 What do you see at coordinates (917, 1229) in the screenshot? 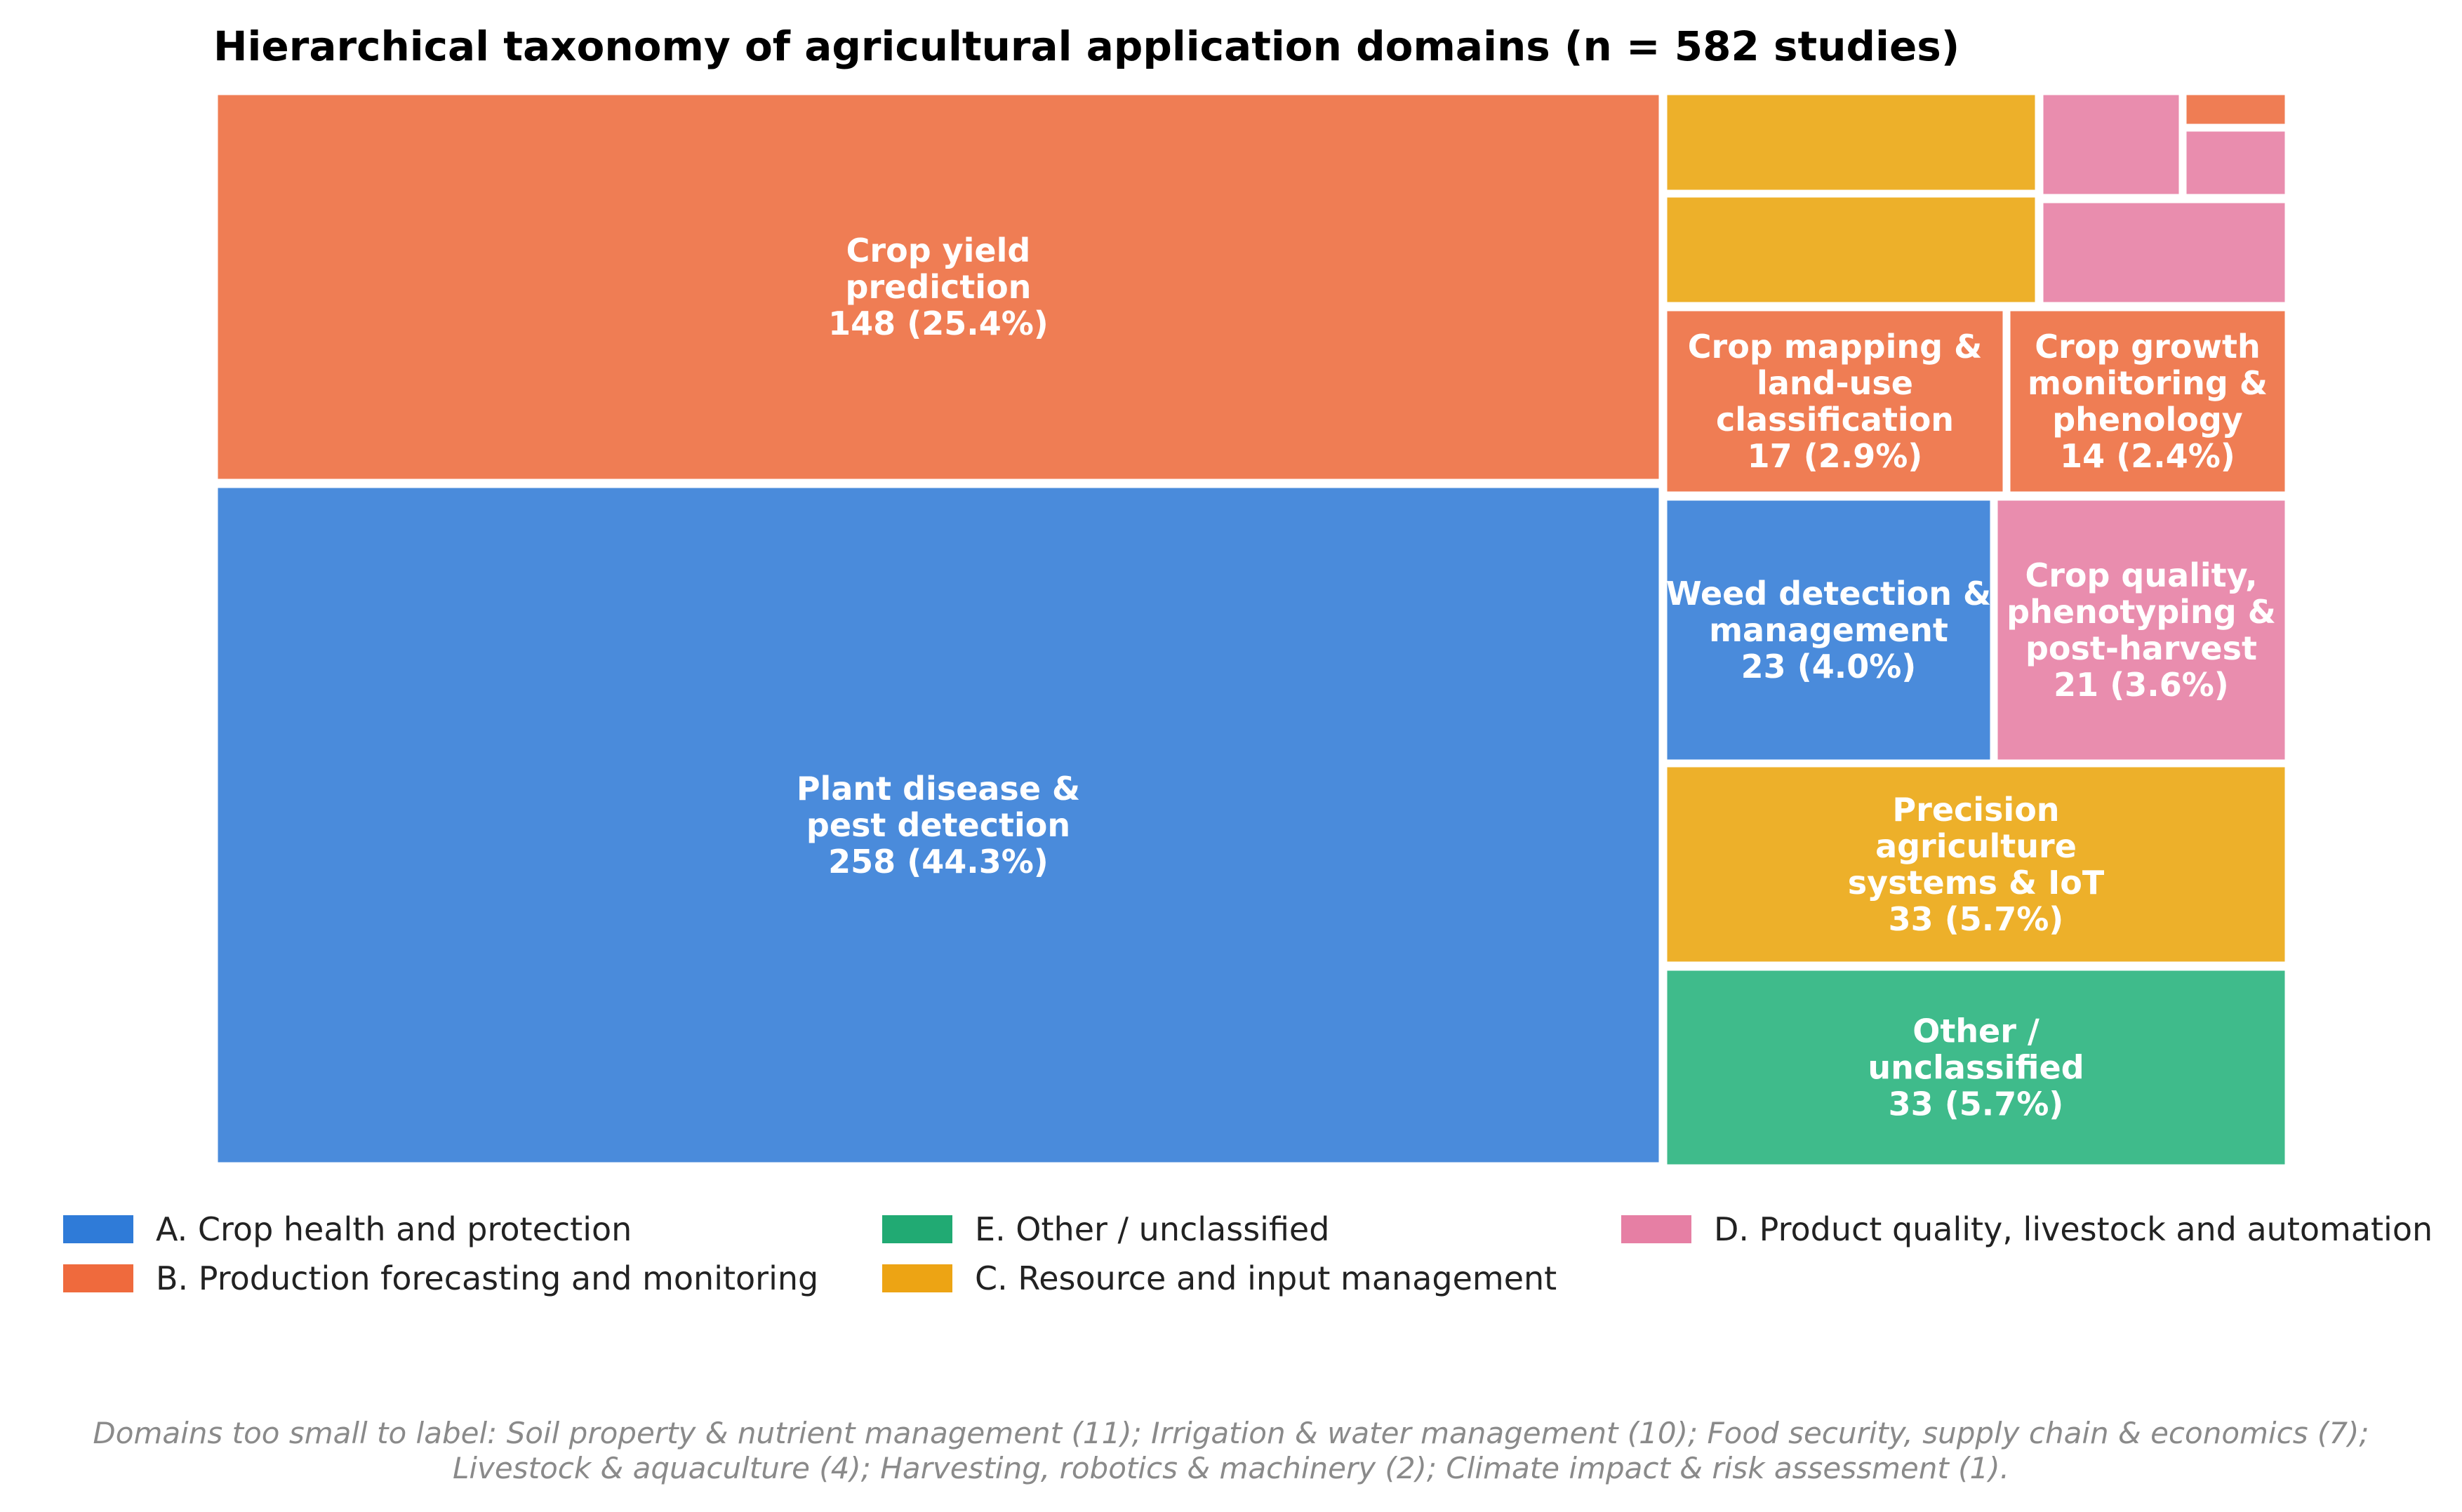
I see `legend-swatch-e` at bounding box center [917, 1229].